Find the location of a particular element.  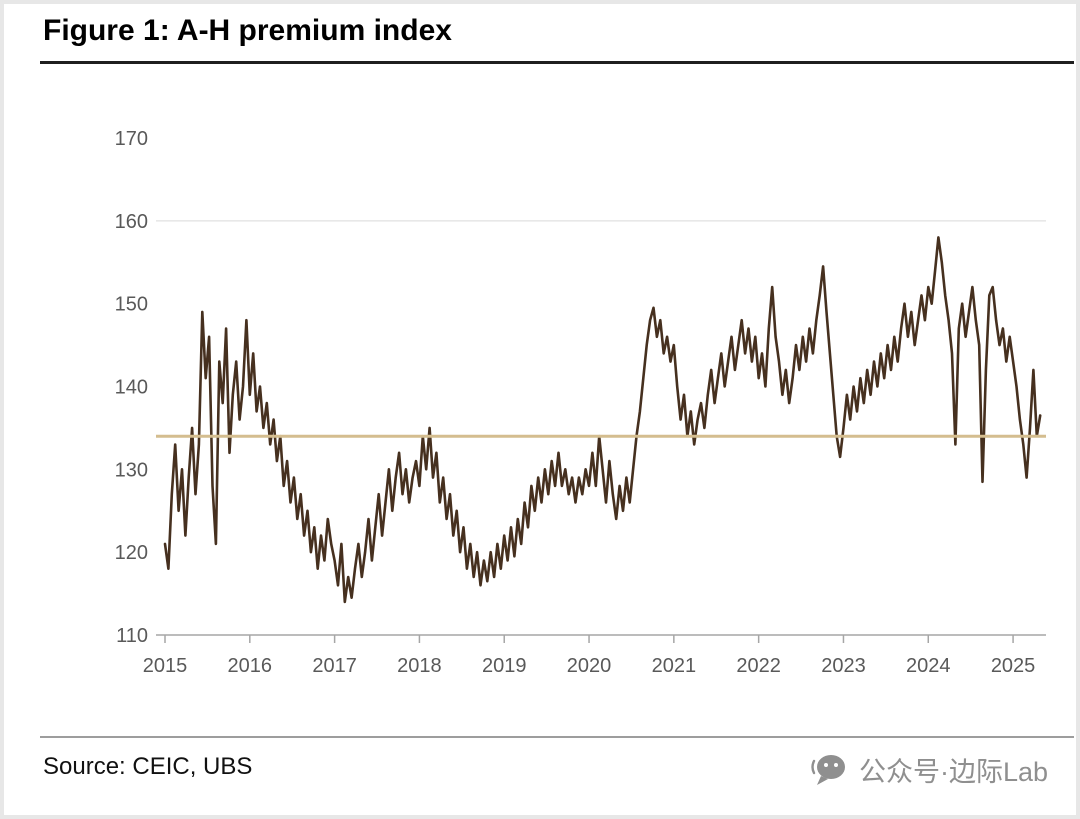

wechat-icon is located at coordinates (828, 769).